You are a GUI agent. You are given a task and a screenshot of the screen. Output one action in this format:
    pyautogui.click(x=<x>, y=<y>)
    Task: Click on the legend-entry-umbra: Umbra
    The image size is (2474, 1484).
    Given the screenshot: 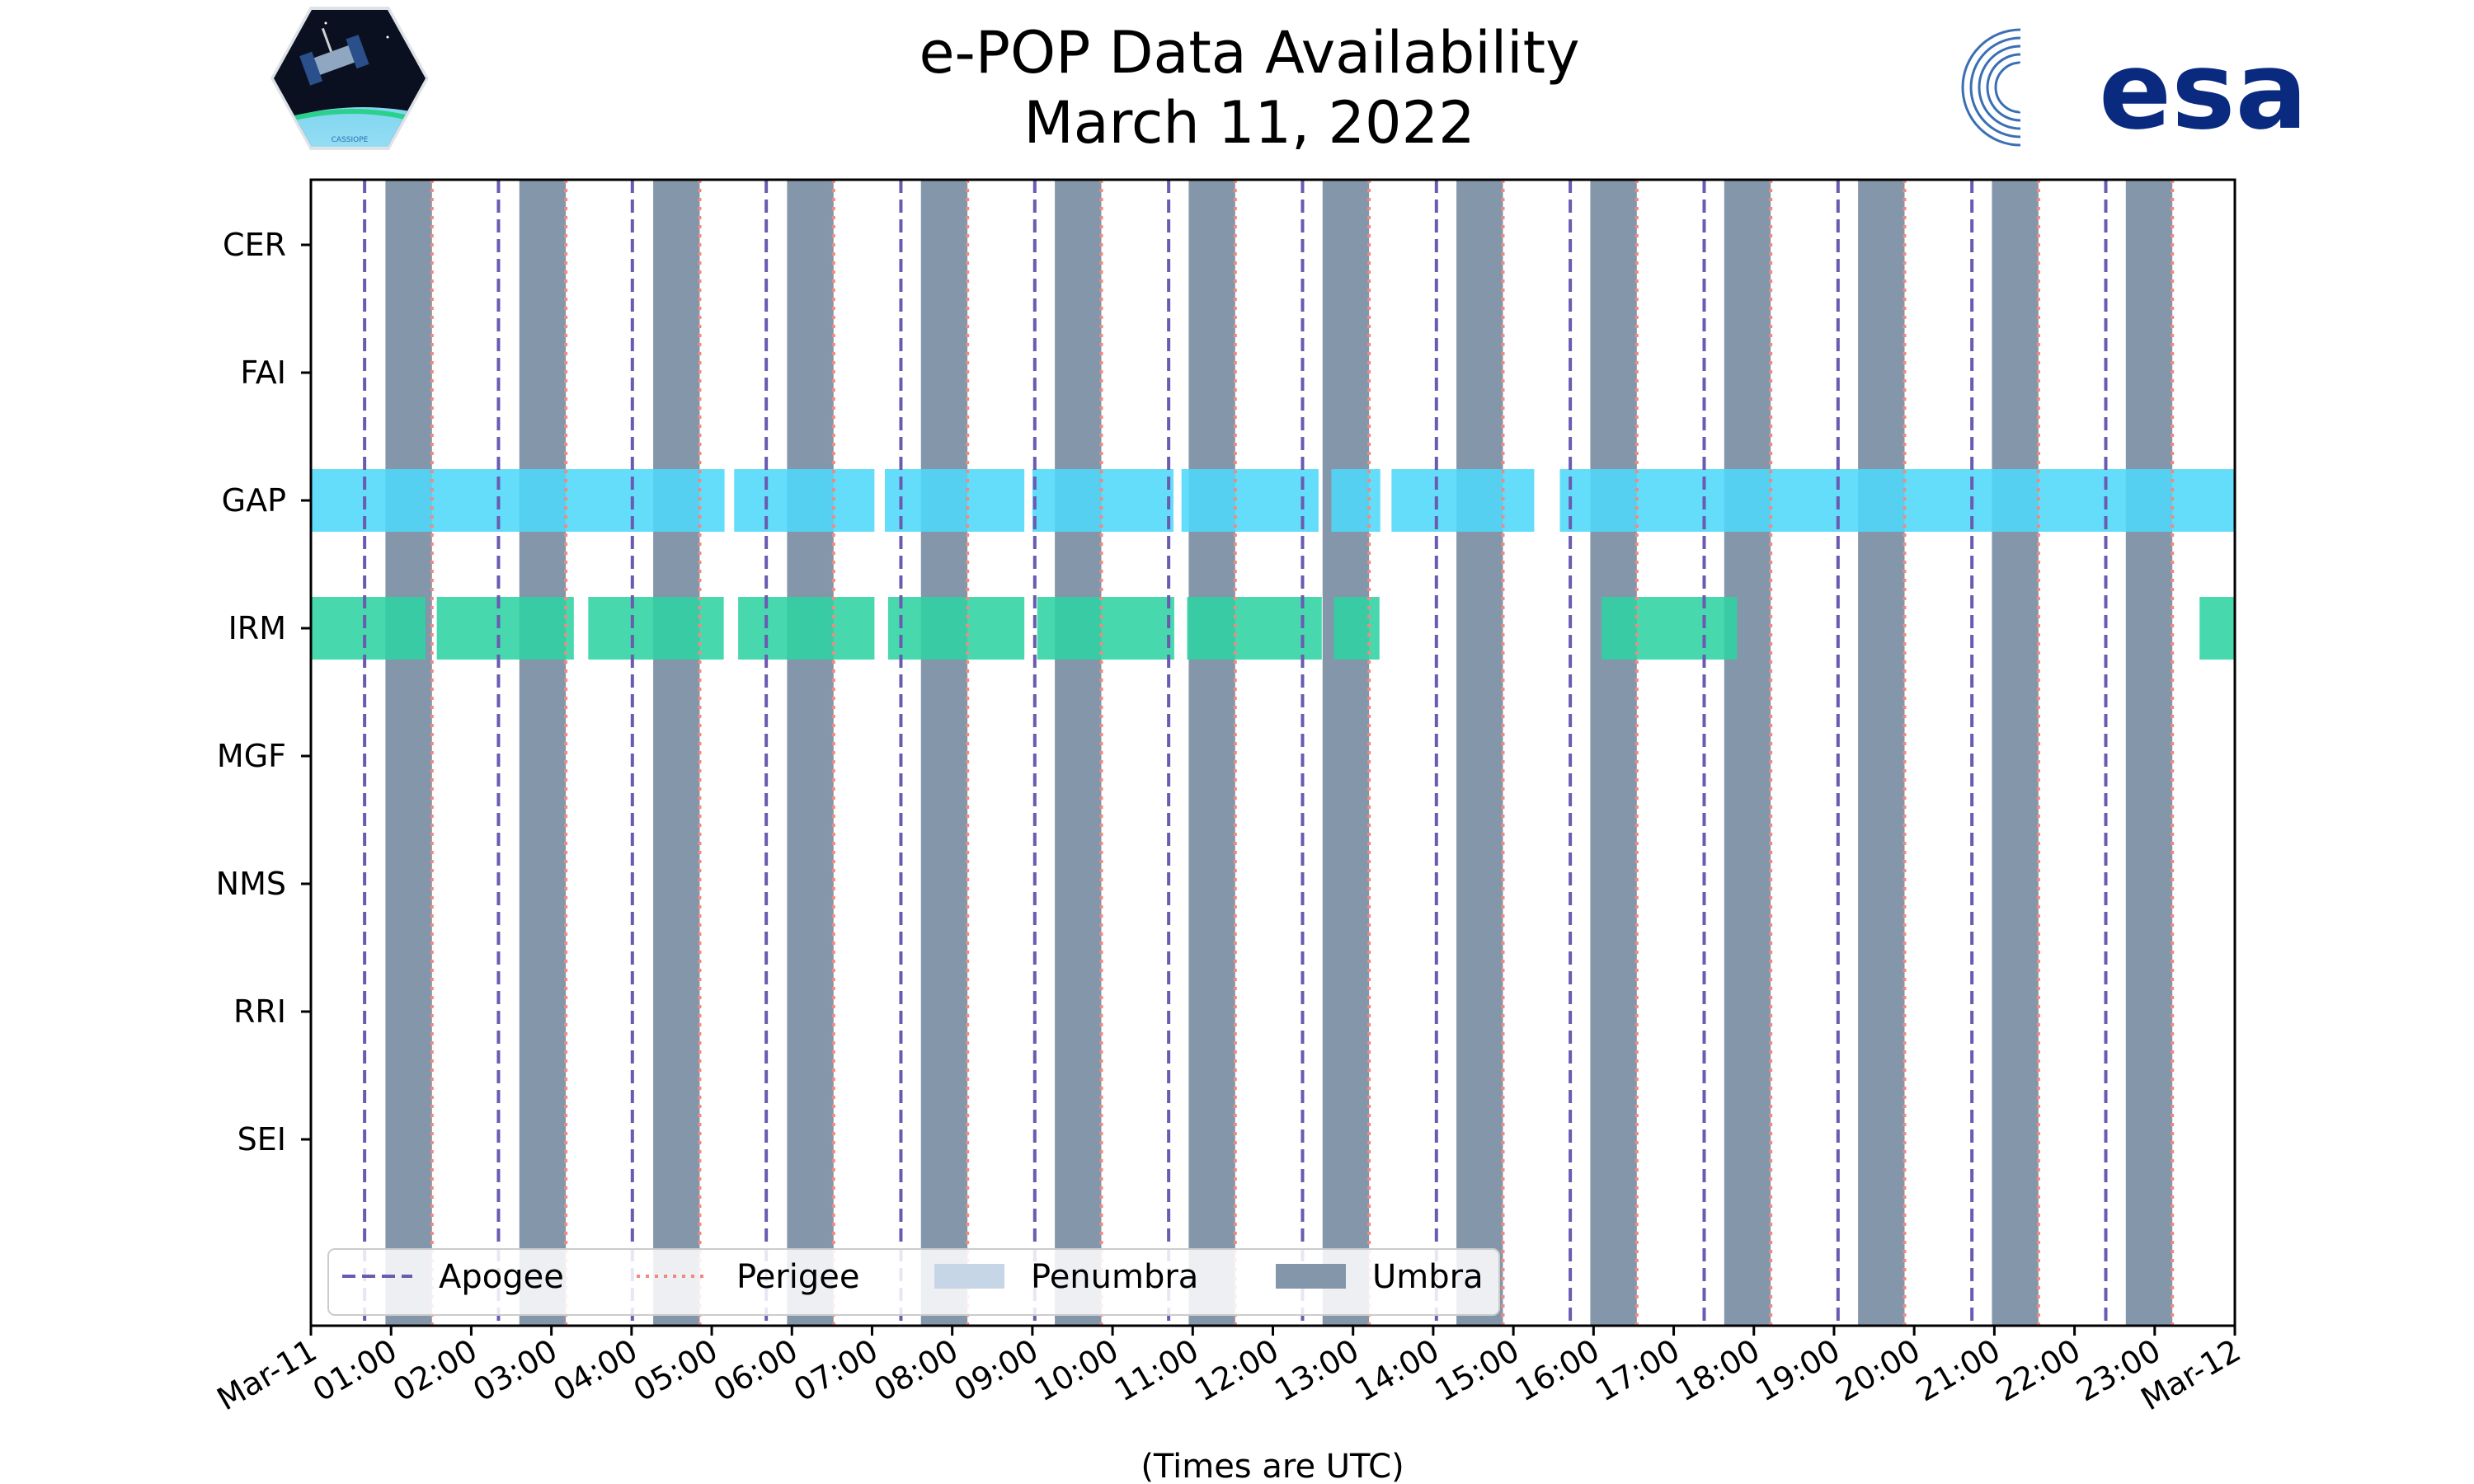 What is the action you would take?
    pyautogui.click(x=1380, y=1277)
    